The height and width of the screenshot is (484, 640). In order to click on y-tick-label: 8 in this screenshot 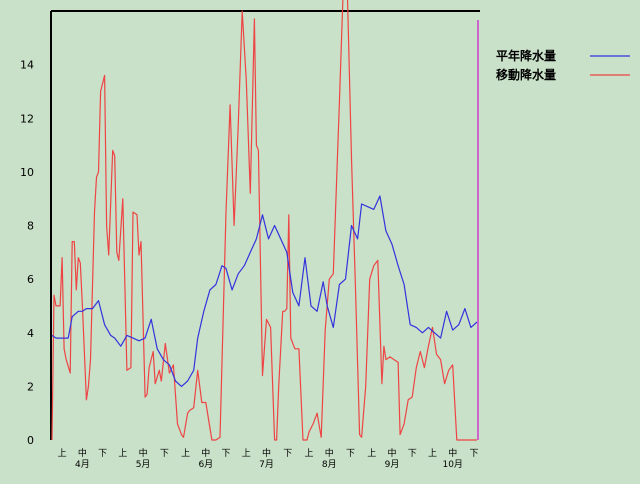, I will do `click(30, 226)`.